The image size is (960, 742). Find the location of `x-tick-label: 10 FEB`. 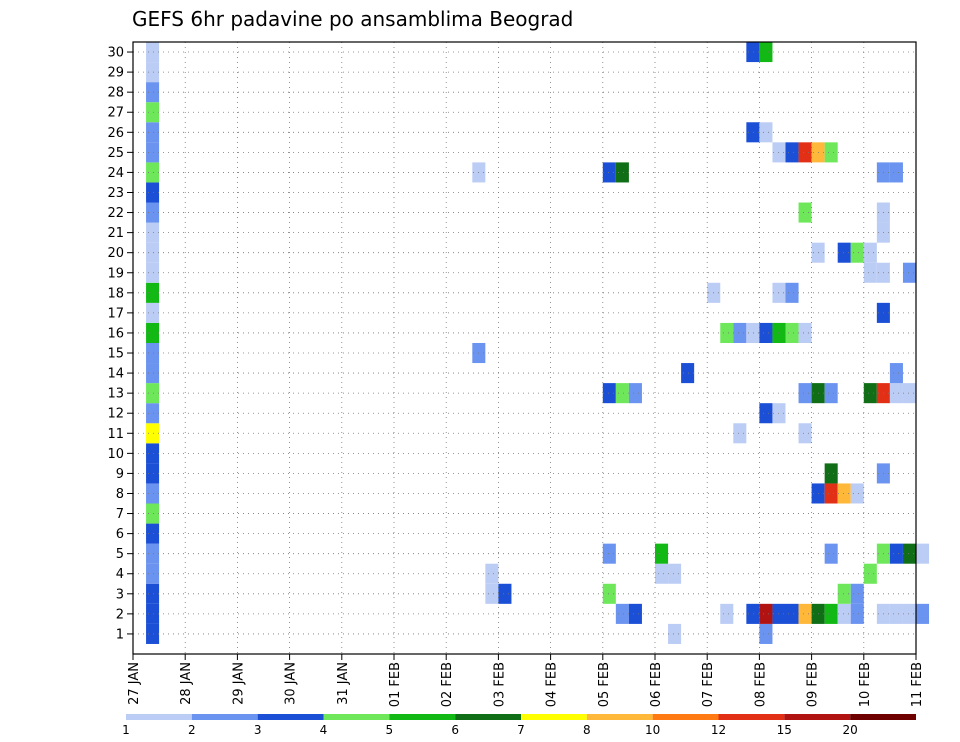

x-tick-label: 10 FEB is located at coordinates (865, 684).